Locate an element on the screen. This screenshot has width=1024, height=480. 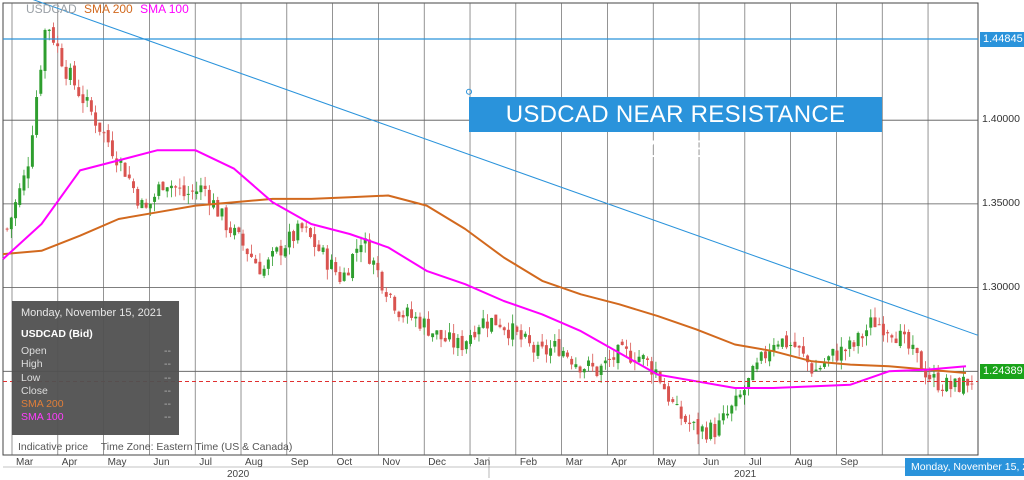
info-row-sma200: SMA 200 -- is located at coordinates (96, 404).